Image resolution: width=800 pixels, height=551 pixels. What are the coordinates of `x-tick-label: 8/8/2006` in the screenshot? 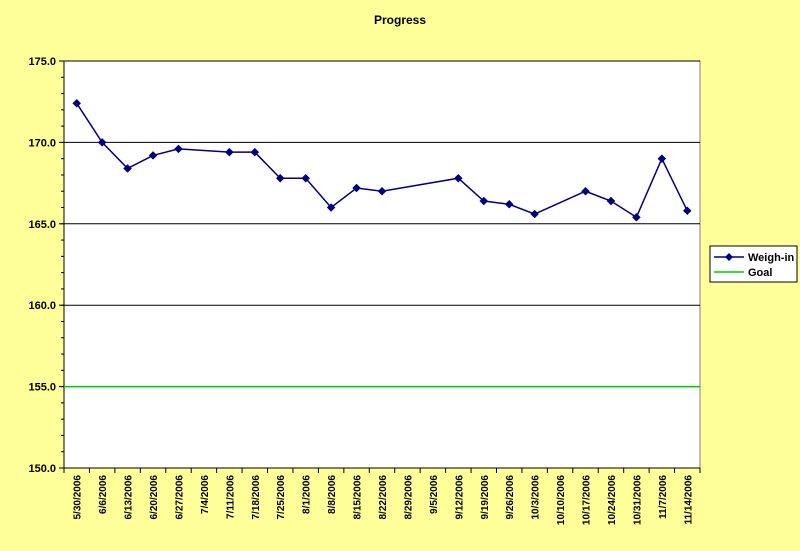 It's located at (332, 494).